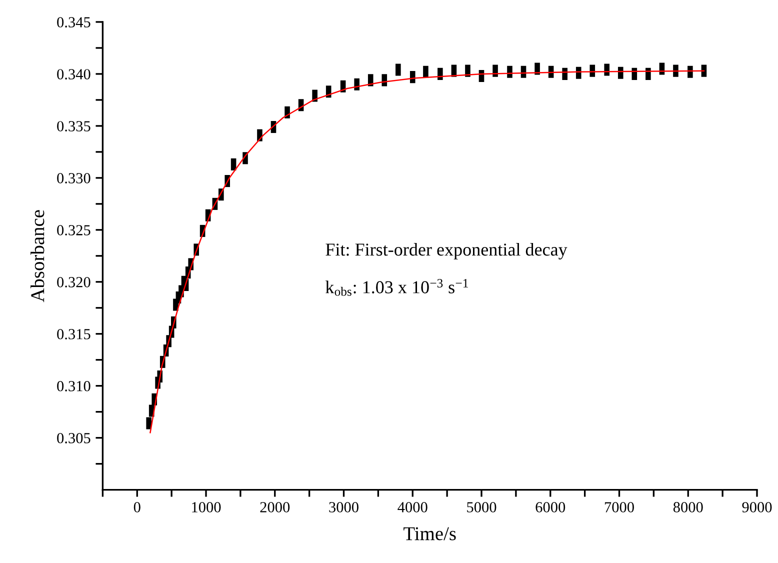 The height and width of the screenshot is (563, 778). Describe the element at coordinates (343, 507) in the screenshot. I see `x-tick-label: 3000` at that location.